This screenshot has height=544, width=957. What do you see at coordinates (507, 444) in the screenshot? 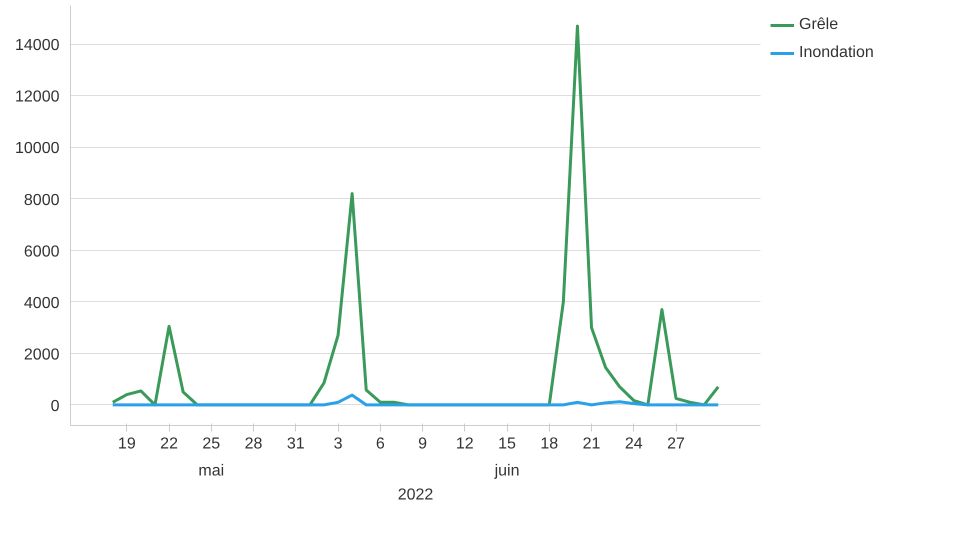
I see `x-tick-label: 15` at bounding box center [507, 444].